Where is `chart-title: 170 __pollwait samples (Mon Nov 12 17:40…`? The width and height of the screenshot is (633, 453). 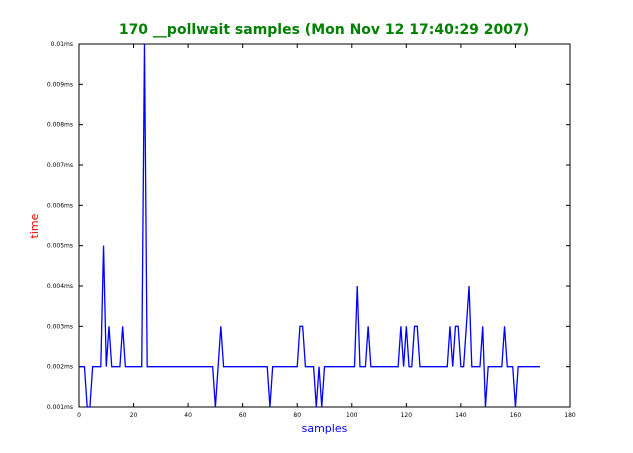
chart-title: 170 __pollwait samples (Mon Nov 12 17:40… is located at coordinates (324, 30).